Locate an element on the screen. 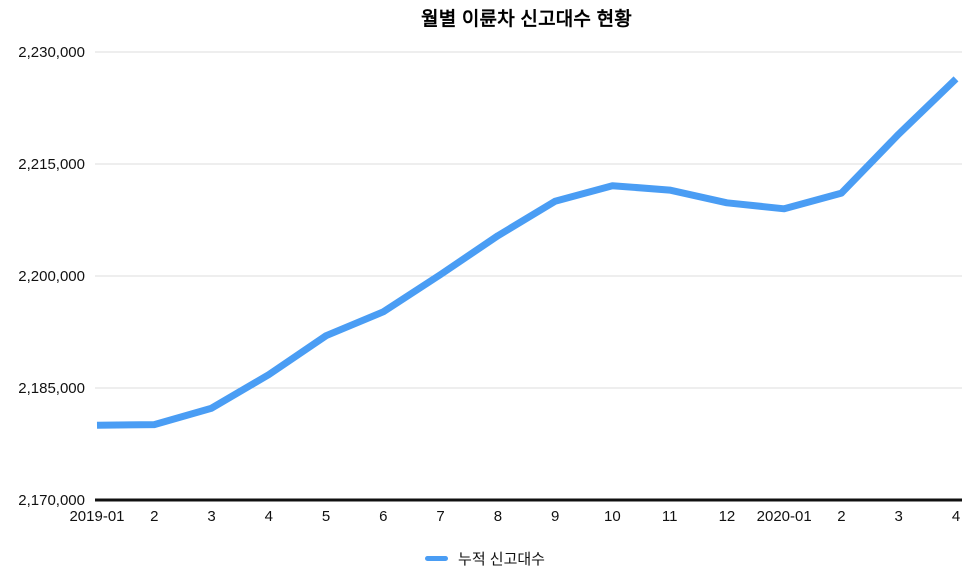  y-axis-tick-label: 2,200,000 is located at coordinates (51, 276).